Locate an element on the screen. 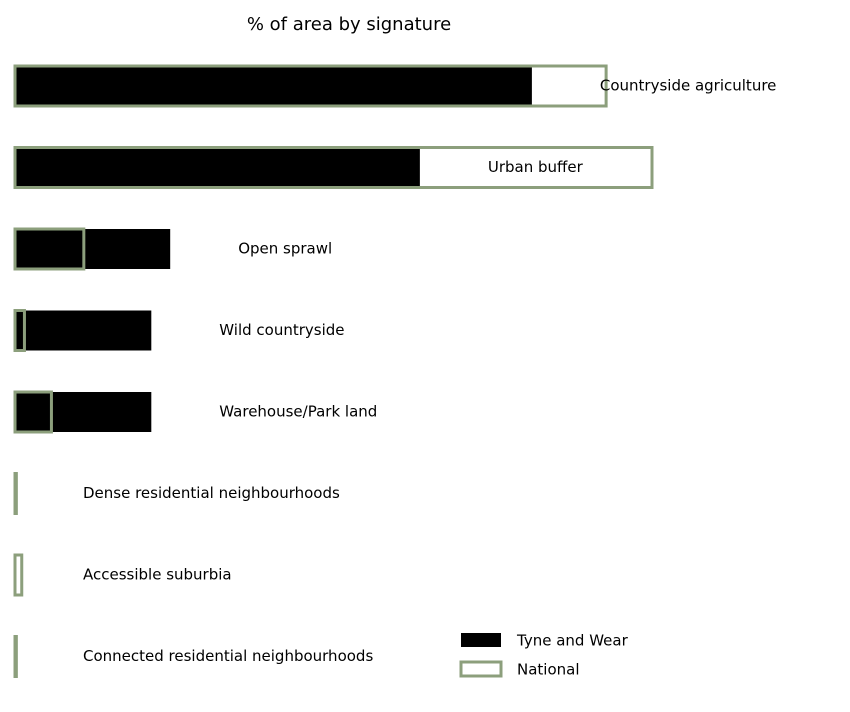 The width and height of the screenshot is (850, 712). category-label: Wild countryside is located at coordinates (281, 330).